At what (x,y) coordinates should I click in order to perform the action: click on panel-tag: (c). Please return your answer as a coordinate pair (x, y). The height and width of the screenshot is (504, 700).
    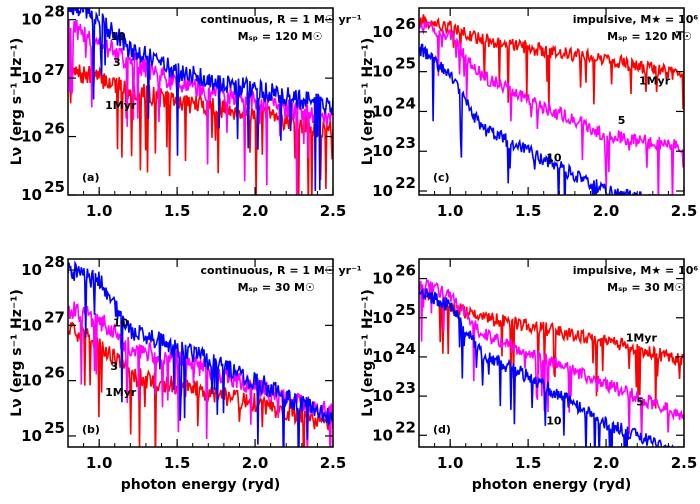
    Looking at the image, I should click on (441, 177).